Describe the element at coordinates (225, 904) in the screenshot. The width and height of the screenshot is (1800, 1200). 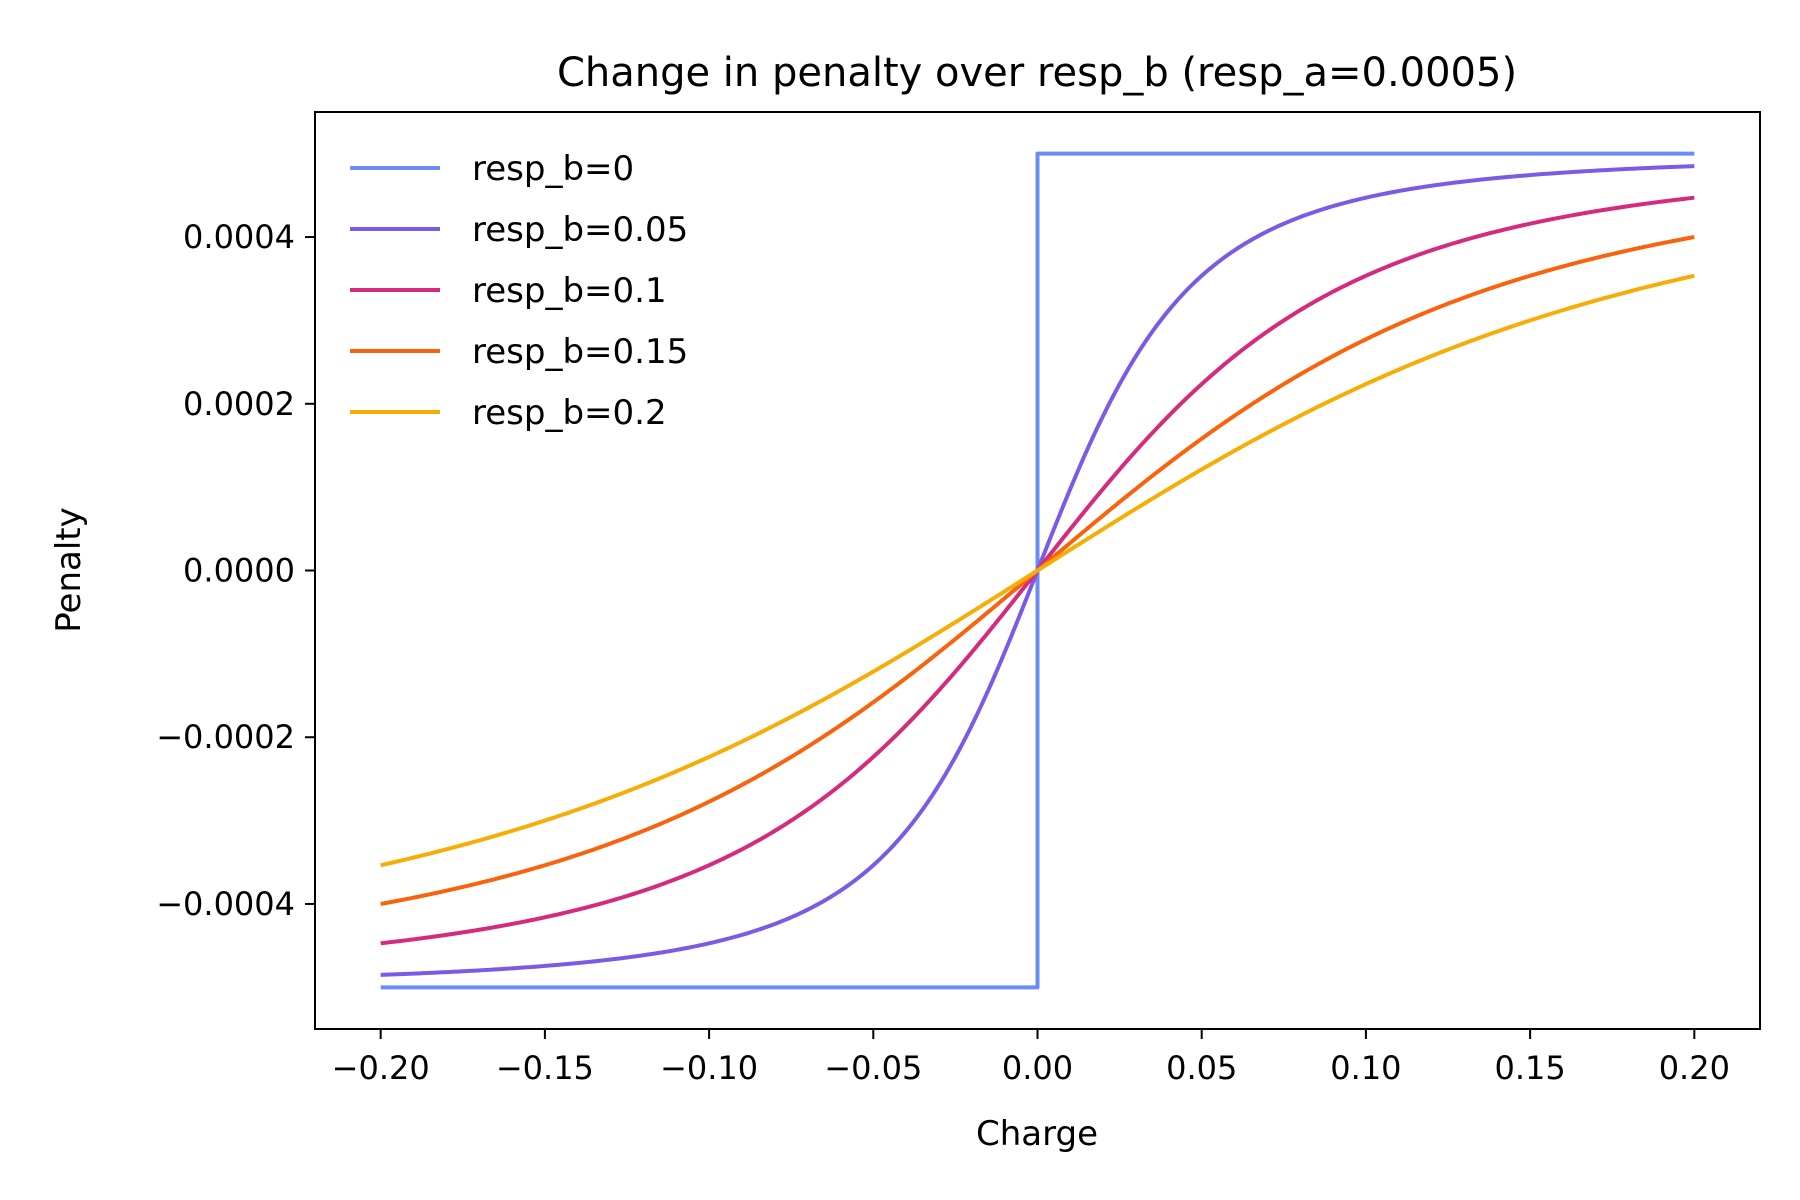
I see `y-tick-label: −0.0004` at that location.